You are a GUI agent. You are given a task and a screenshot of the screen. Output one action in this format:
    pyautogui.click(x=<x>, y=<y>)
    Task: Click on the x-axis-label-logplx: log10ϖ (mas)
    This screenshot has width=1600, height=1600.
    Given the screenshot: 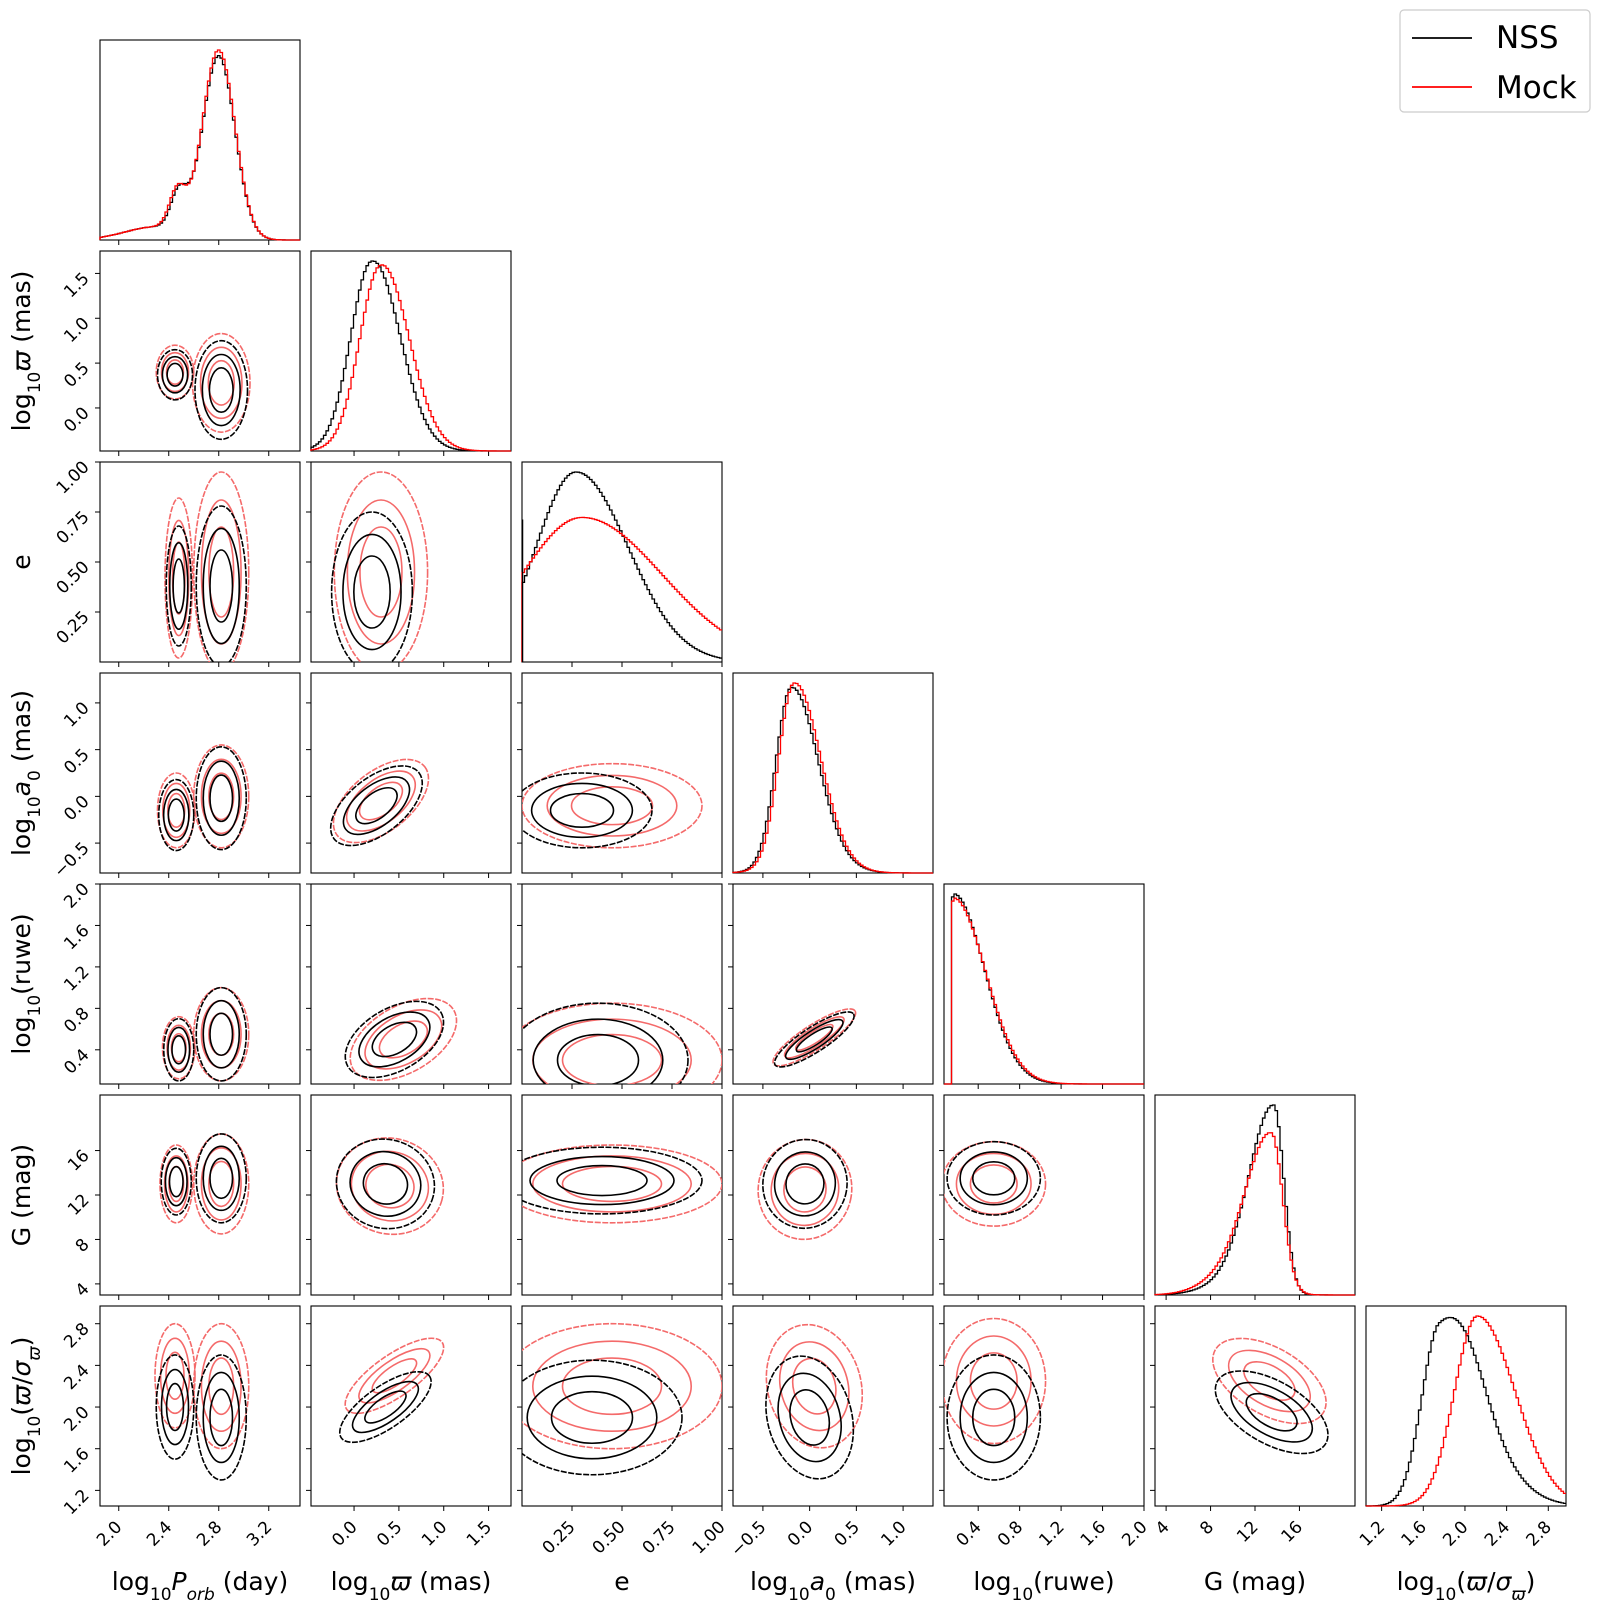 What is the action you would take?
    pyautogui.click(x=411, y=1583)
    